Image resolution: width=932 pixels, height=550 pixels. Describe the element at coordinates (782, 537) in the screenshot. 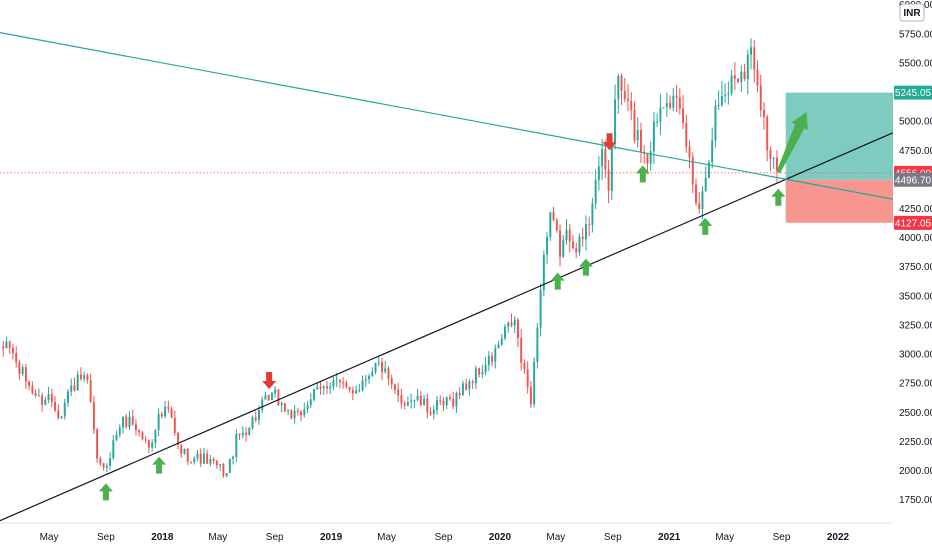

I see `time-tick-label: Sep` at that location.